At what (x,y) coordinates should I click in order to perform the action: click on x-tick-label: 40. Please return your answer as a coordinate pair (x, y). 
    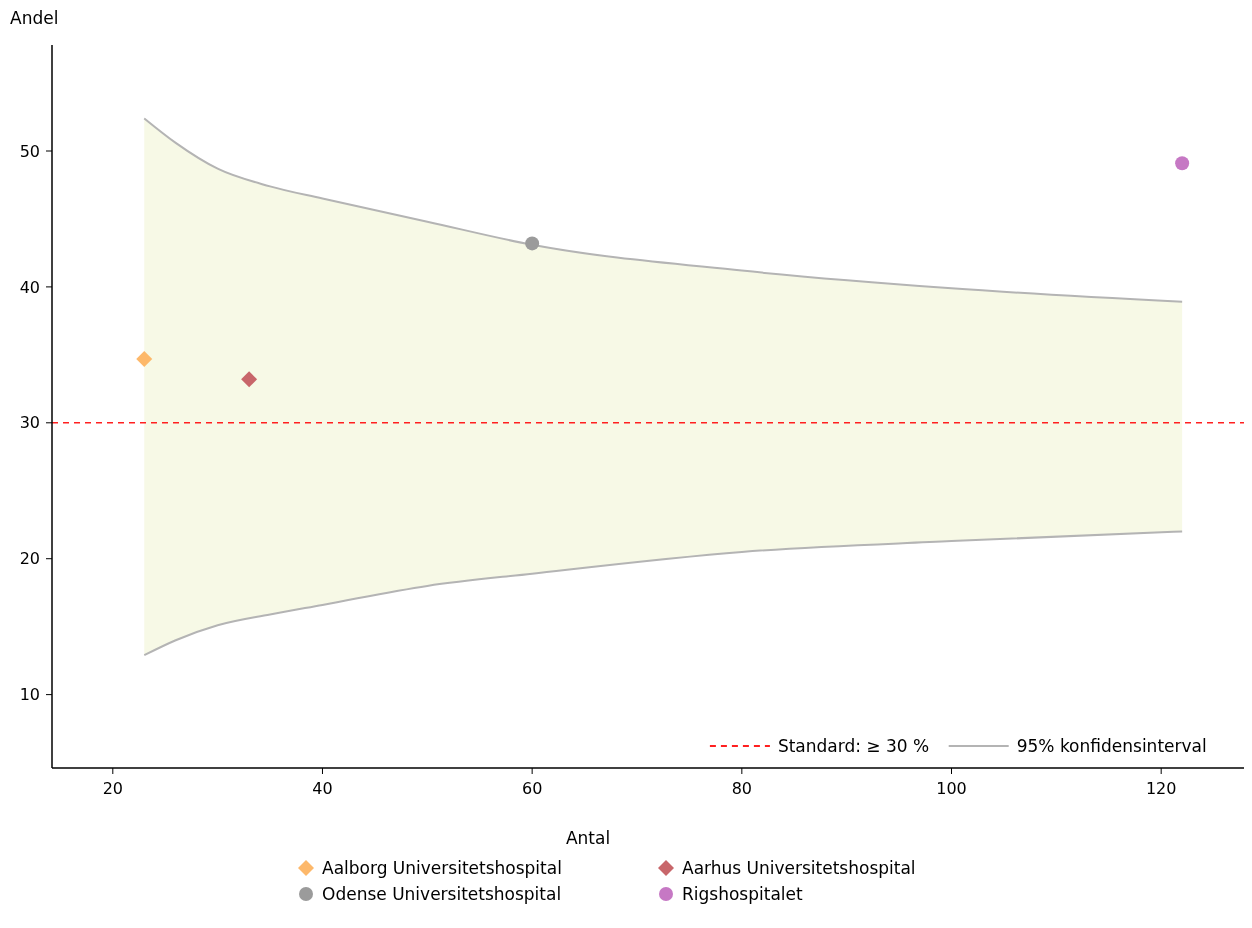
    Looking at the image, I should click on (322, 788).